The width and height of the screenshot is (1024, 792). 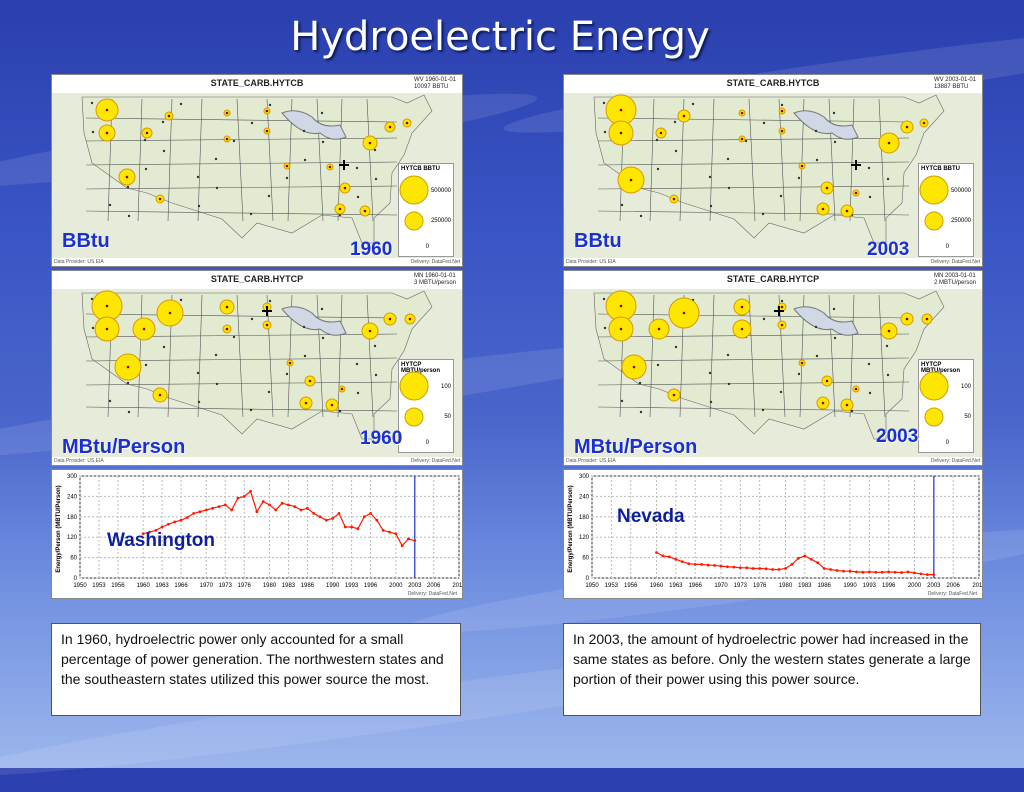 What do you see at coordinates (915, 586) in the screenshot?
I see `x-tick-label: 2000` at bounding box center [915, 586].